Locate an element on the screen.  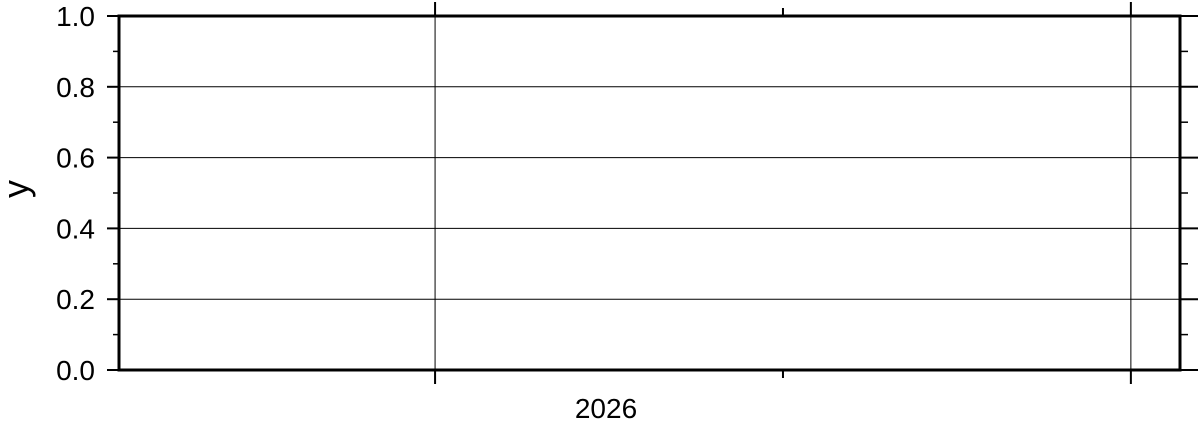
y-tick-label: 1.0 is located at coordinates (75, 16).